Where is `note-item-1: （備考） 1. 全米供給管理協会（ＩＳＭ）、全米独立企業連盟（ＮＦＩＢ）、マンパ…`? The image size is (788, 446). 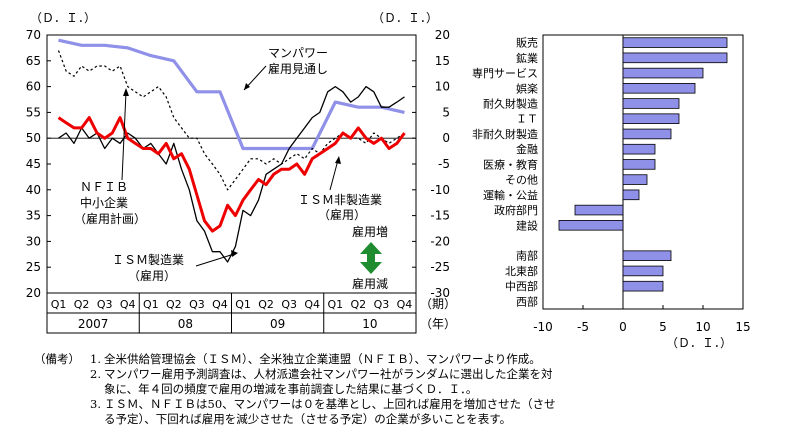 note-item-1: （備考） 1. 全米供給管理協会（ＩＳＭ）、全米独立企業連盟（ＮＦＩＢ）、マンパ… is located at coordinates (409, 359).